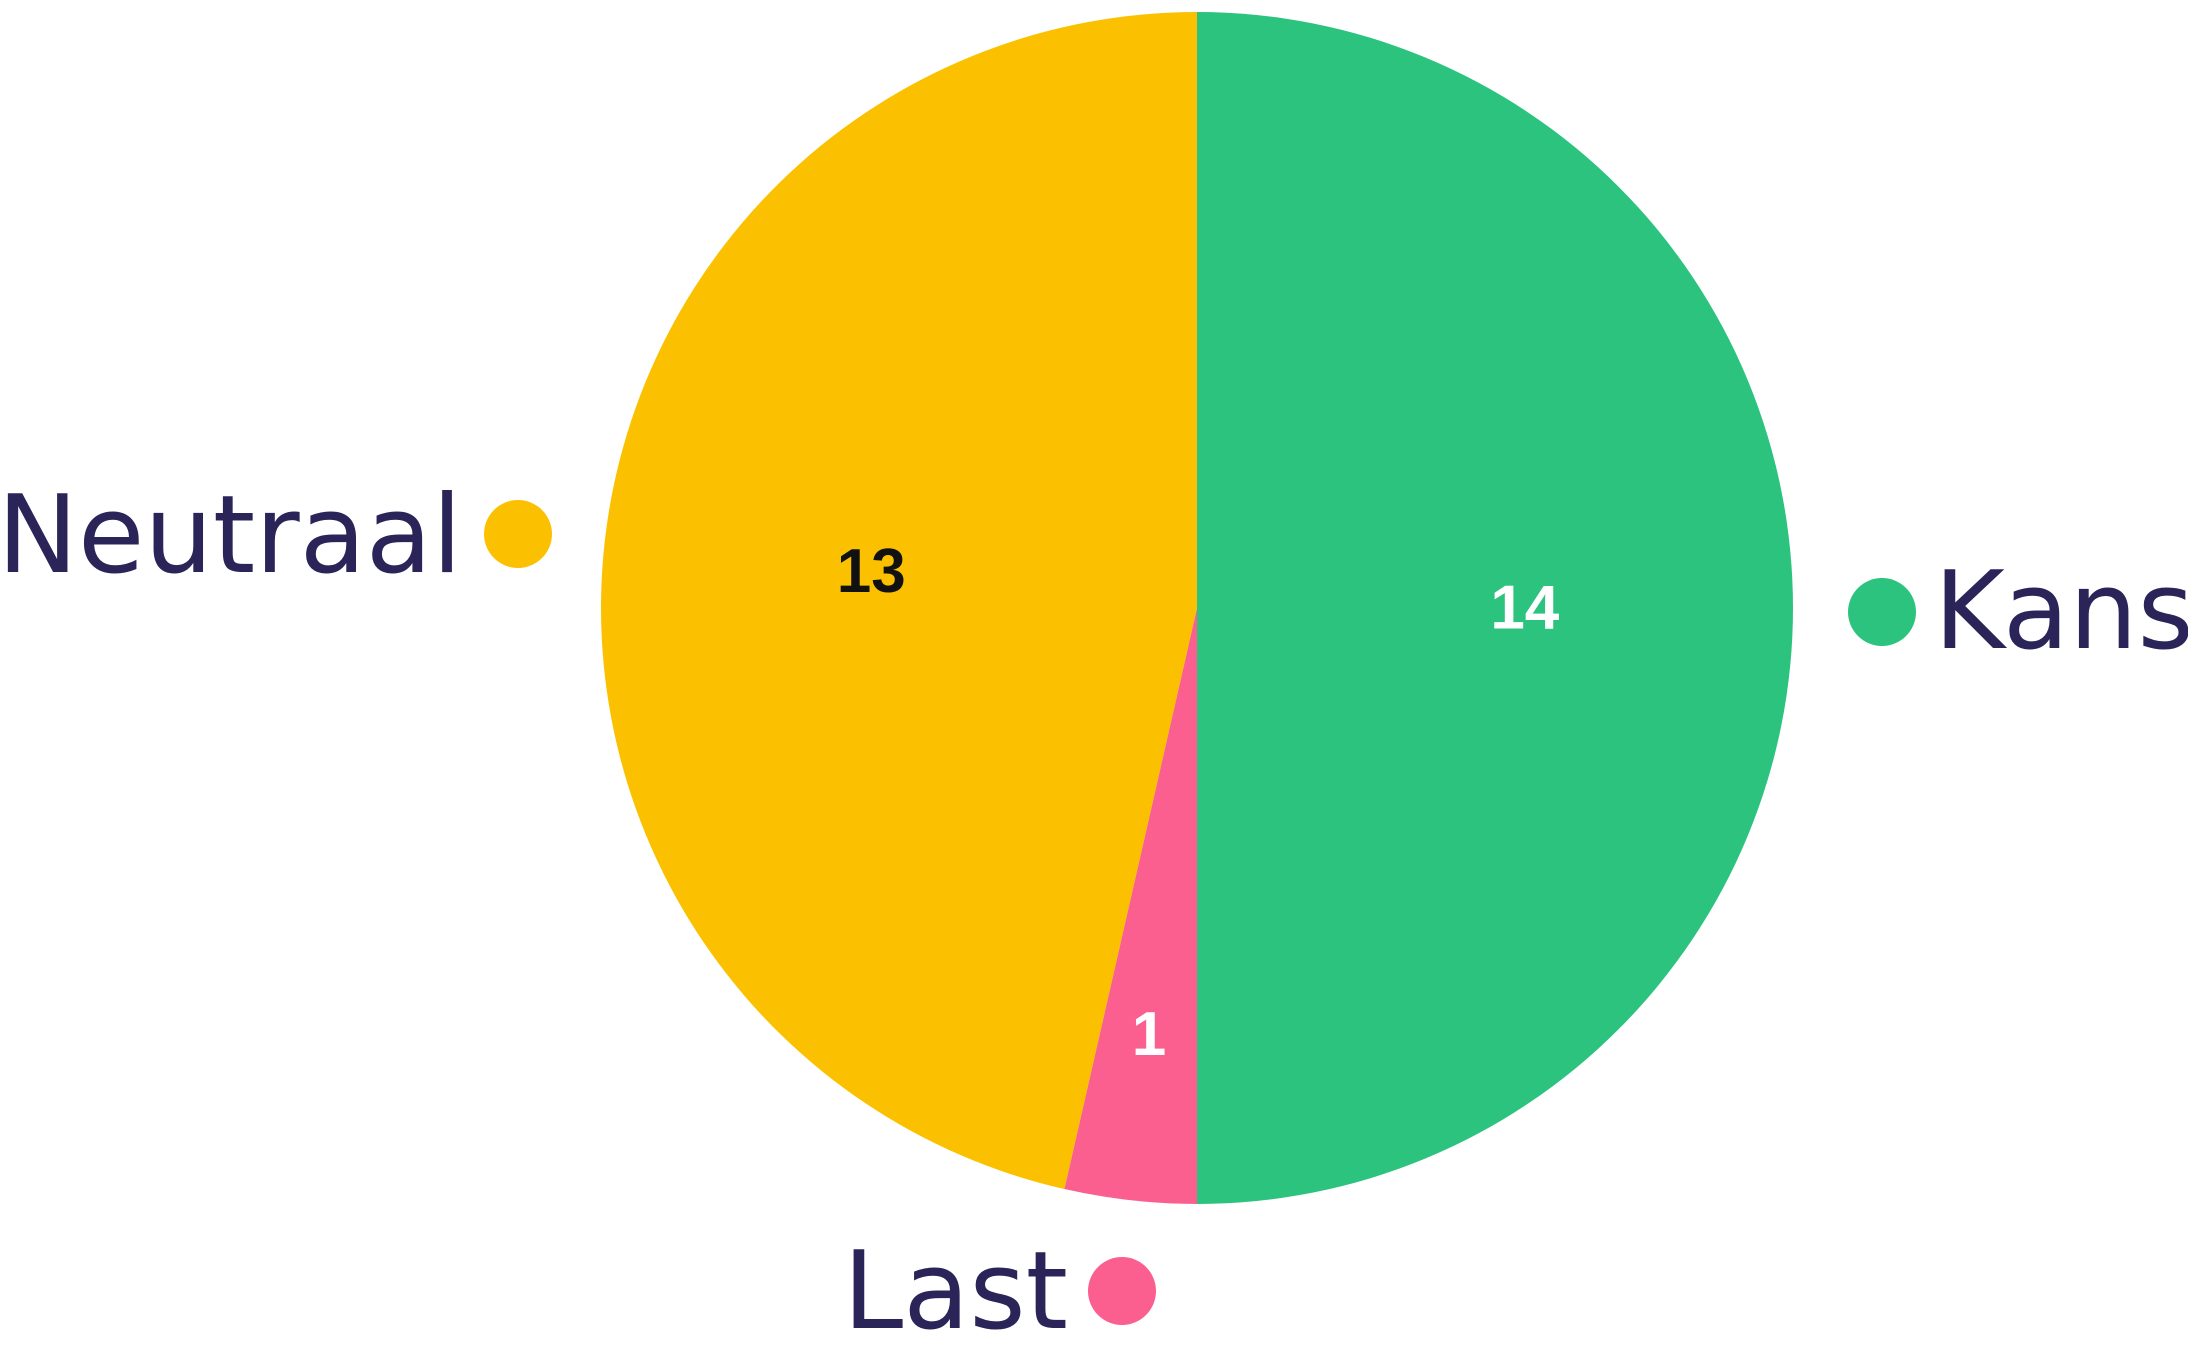 The image size is (2188, 1346). Describe the element at coordinates (871, 571) in the screenshot. I see `slice-value-label-neutraal: 13` at that location.